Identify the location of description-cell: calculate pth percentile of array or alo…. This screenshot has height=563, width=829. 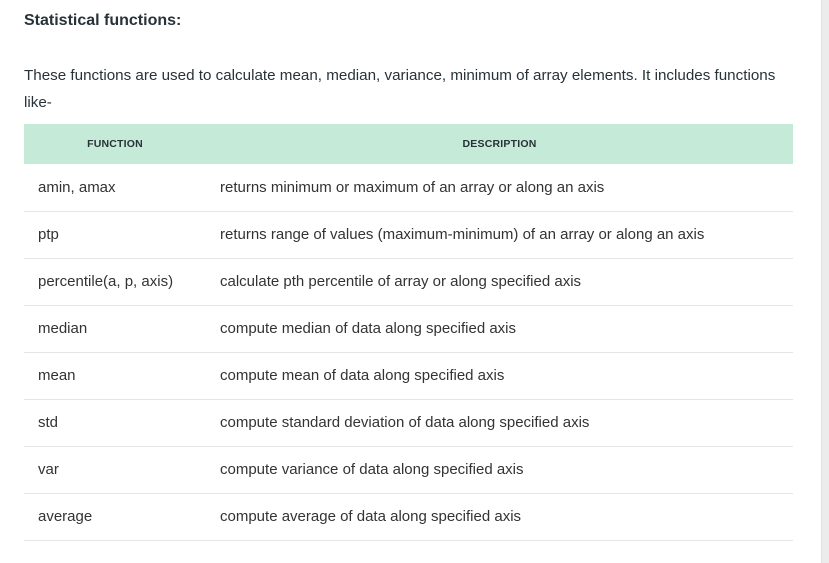
(401, 281).